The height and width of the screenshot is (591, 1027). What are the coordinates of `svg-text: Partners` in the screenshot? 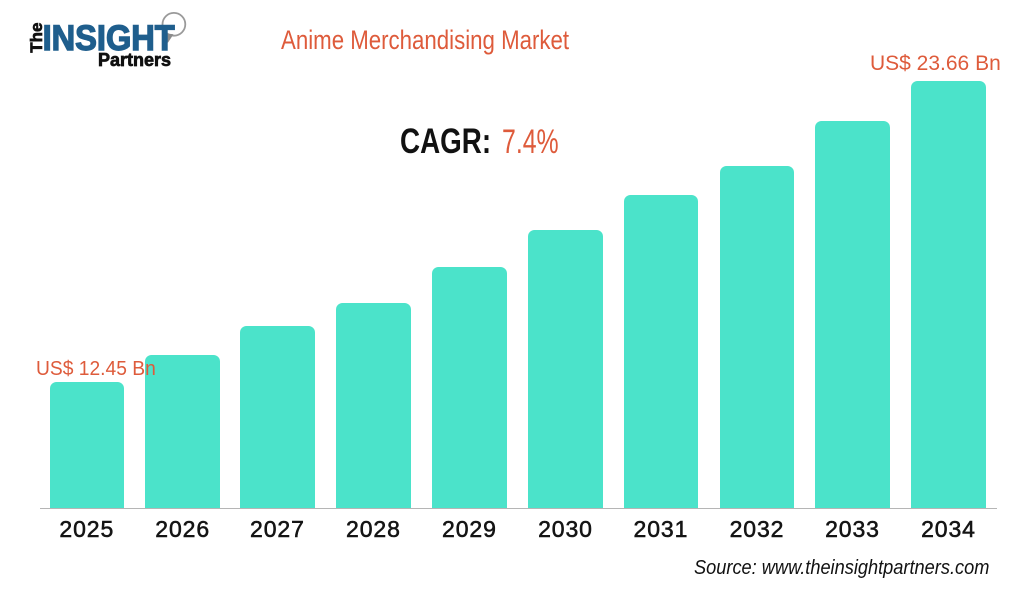 It's located at (134, 60).